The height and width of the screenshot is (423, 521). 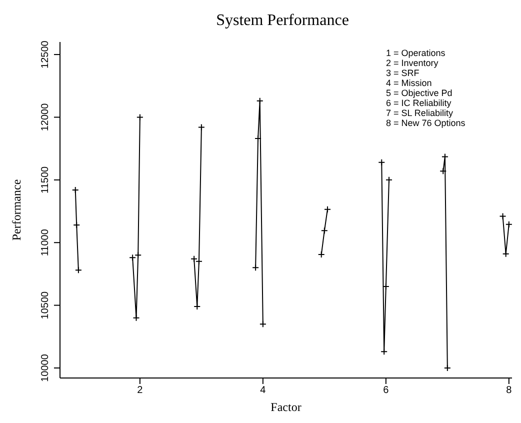 I want to click on text: 4 = Mission, so click(x=409, y=83).